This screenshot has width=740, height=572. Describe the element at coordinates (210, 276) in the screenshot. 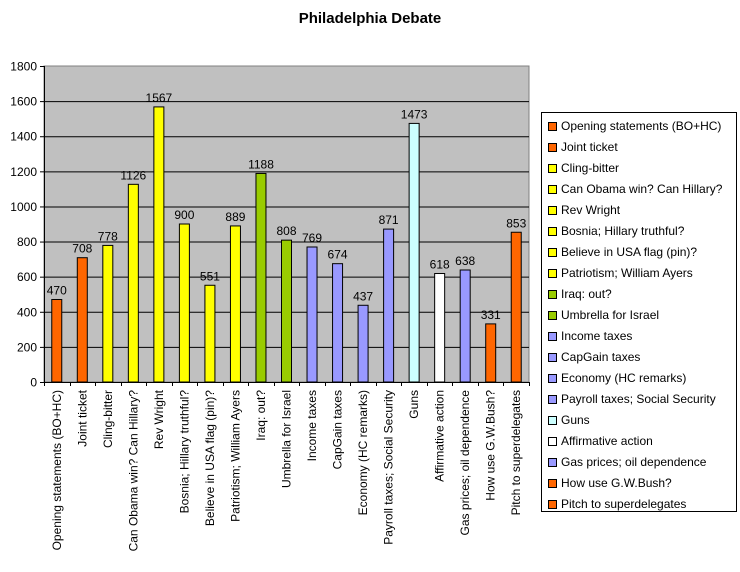

I see `data-label: 551` at that location.